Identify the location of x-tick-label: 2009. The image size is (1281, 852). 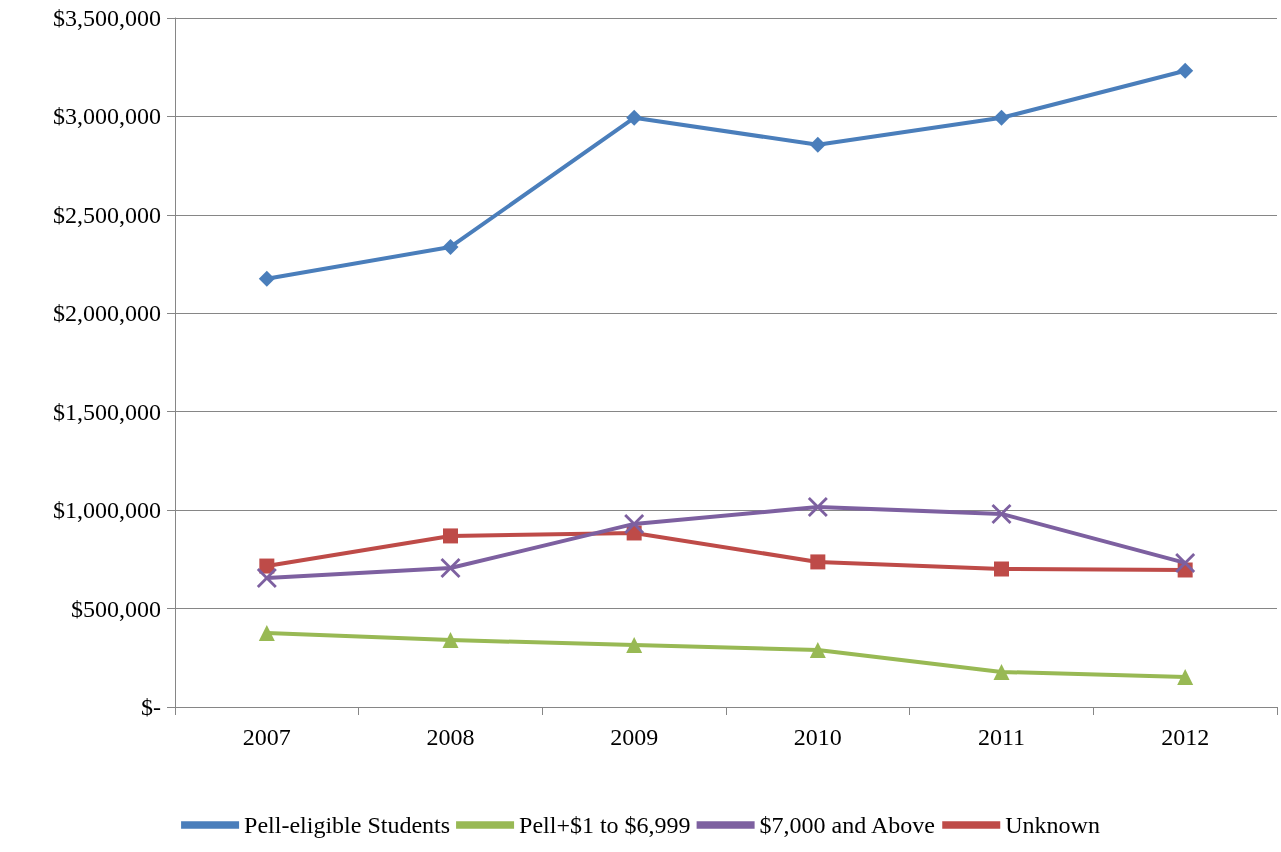
(634, 737).